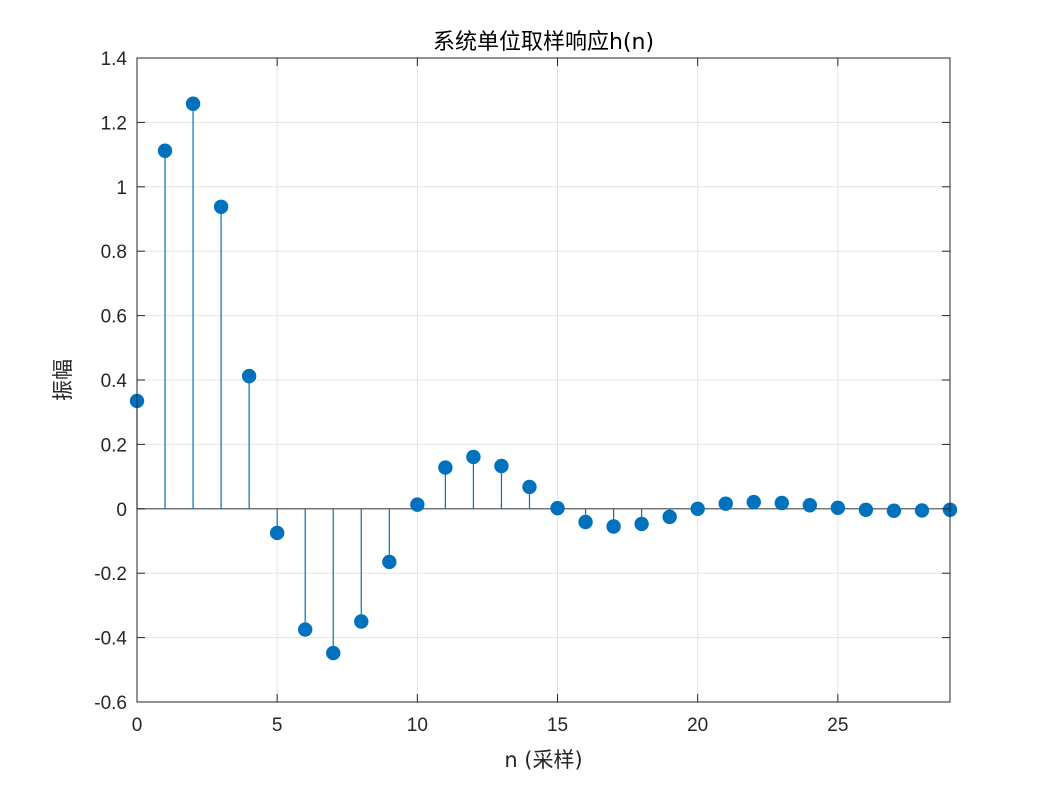 The width and height of the screenshot is (1050, 788). Describe the element at coordinates (114, 123) in the screenshot. I see `y-tick-label: 1.2` at that location.